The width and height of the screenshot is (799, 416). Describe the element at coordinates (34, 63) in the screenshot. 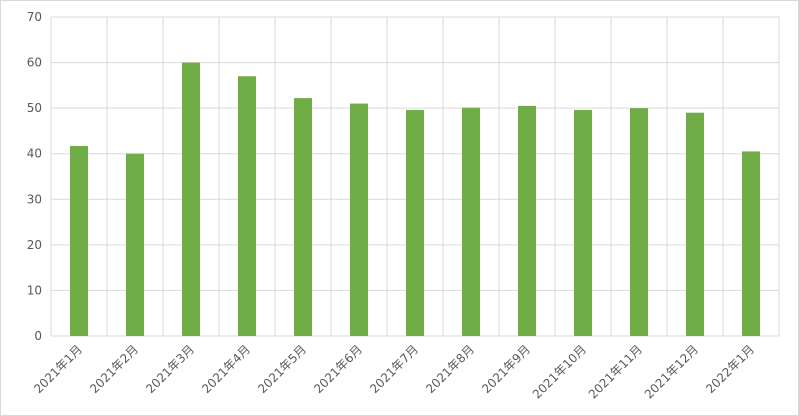

I see `y-tick-label: 60` at that location.